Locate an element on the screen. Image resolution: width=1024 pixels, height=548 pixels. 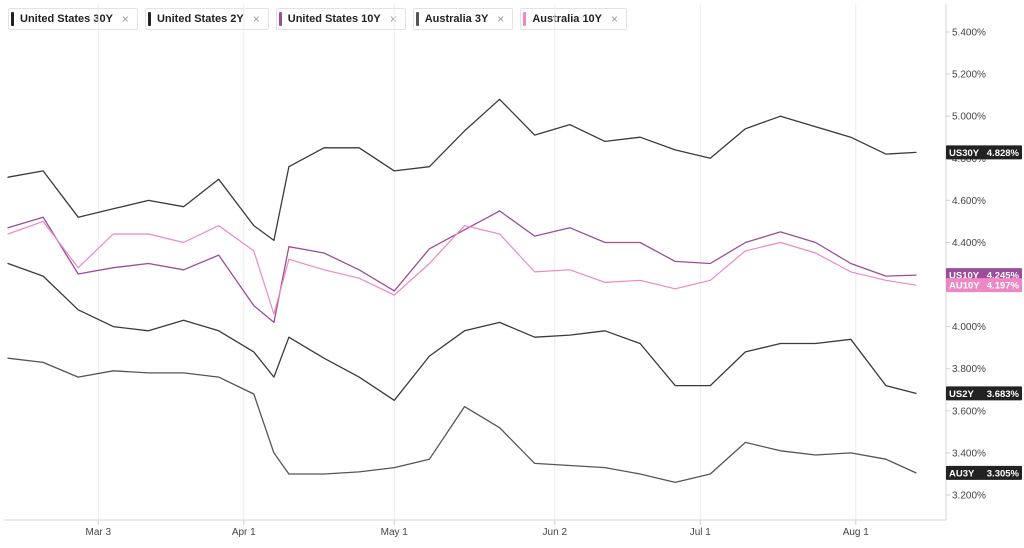
x-tick-label: Mar 3 is located at coordinates (99, 532).